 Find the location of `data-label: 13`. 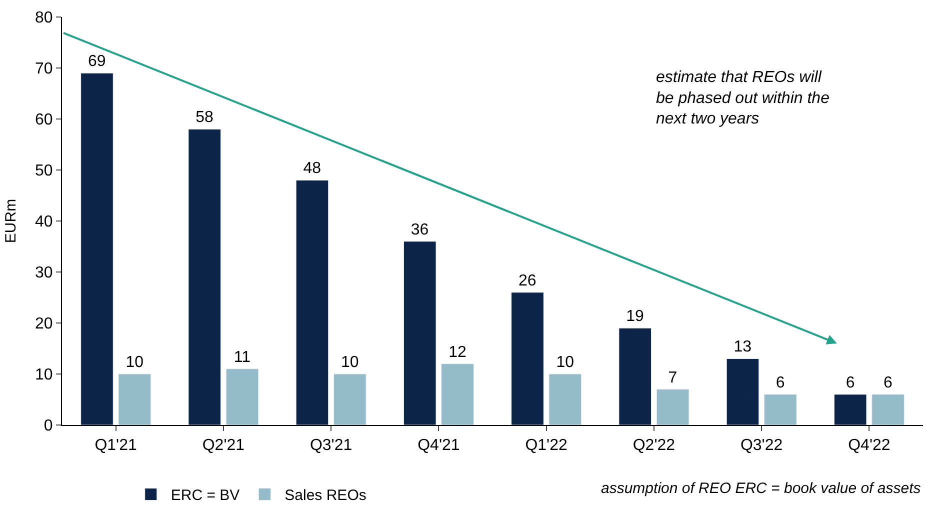

data-label: 13 is located at coordinates (743, 347).